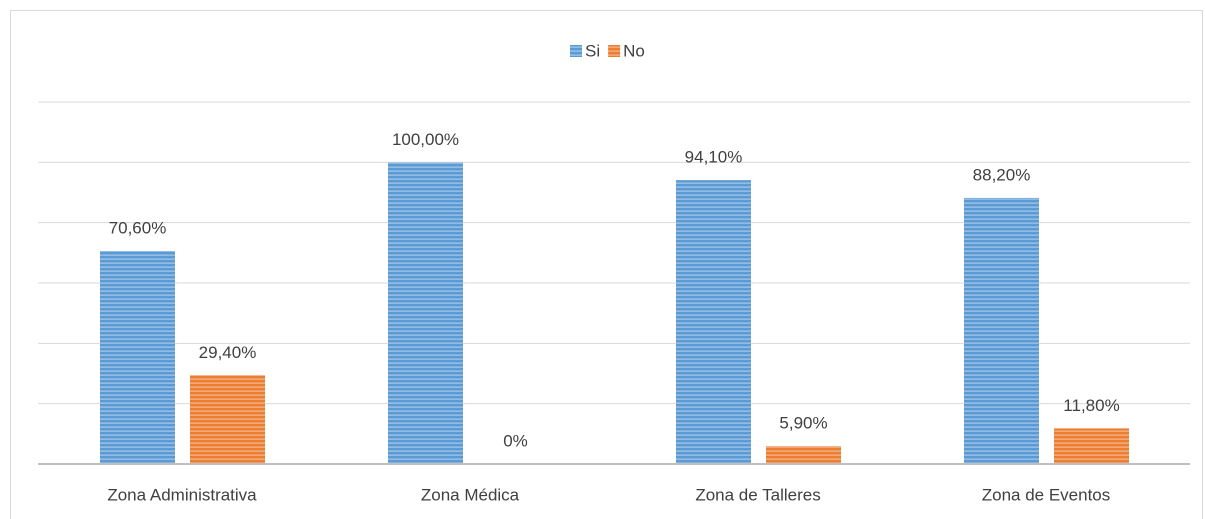  Describe the element at coordinates (803, 423) in the screenshot. I see `data-label: 5,90%` at that location.